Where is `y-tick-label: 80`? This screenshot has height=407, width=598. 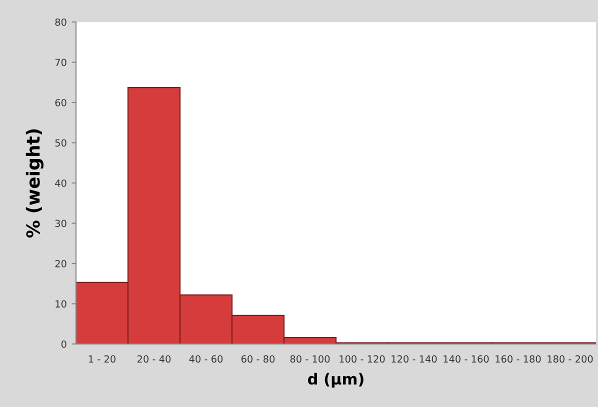
y-tick-label: 80 is located at coordinates (60, 22).